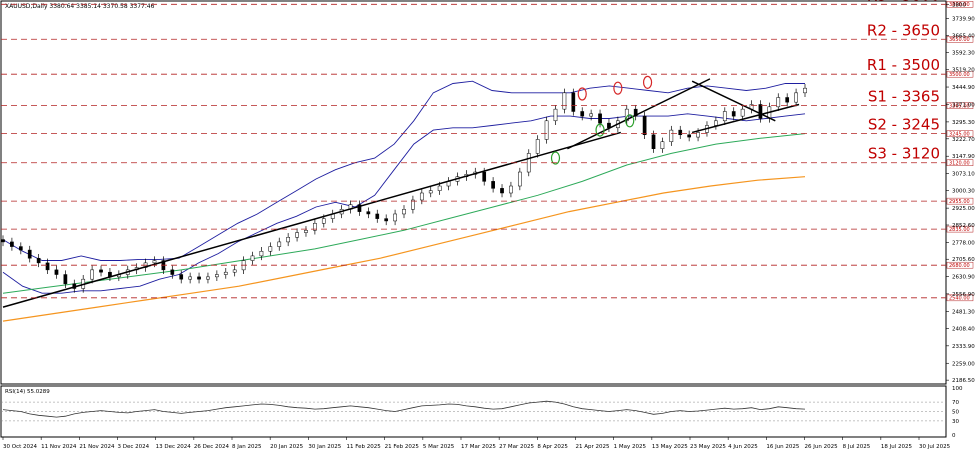 Image resolution: width=975 pixels, height=456 pixels. What do you see at coordinates (959, 164) in the screenshot?
I see `level-axis-label: 3120.00` at bounding box center [959, 164].